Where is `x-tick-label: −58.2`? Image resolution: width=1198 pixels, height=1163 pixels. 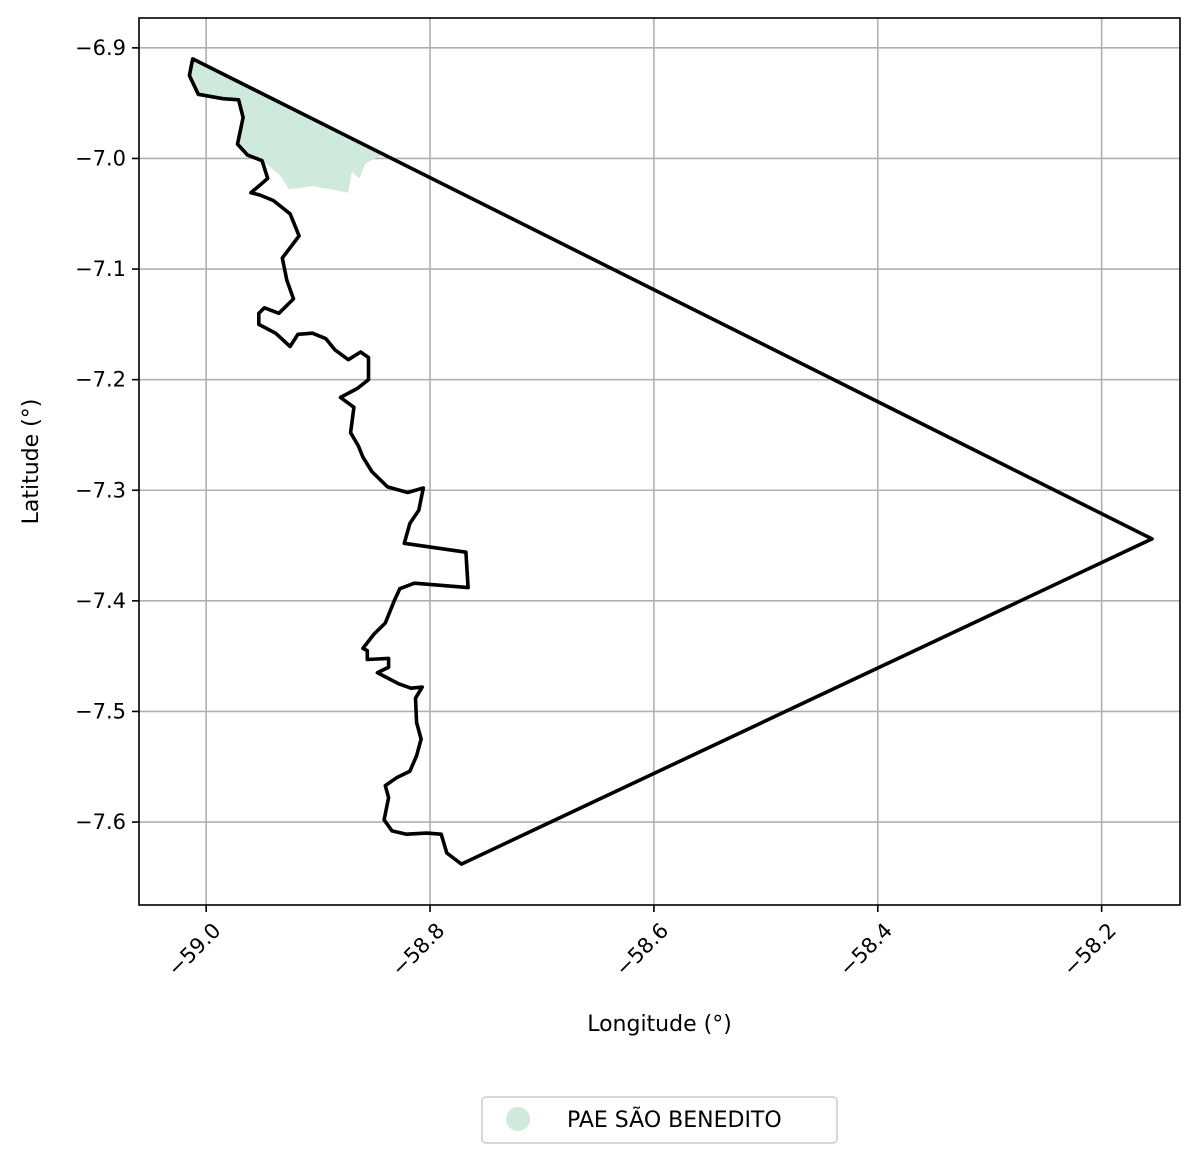 x-tick-label: −58.2 is located at coordinates (1089, 949).